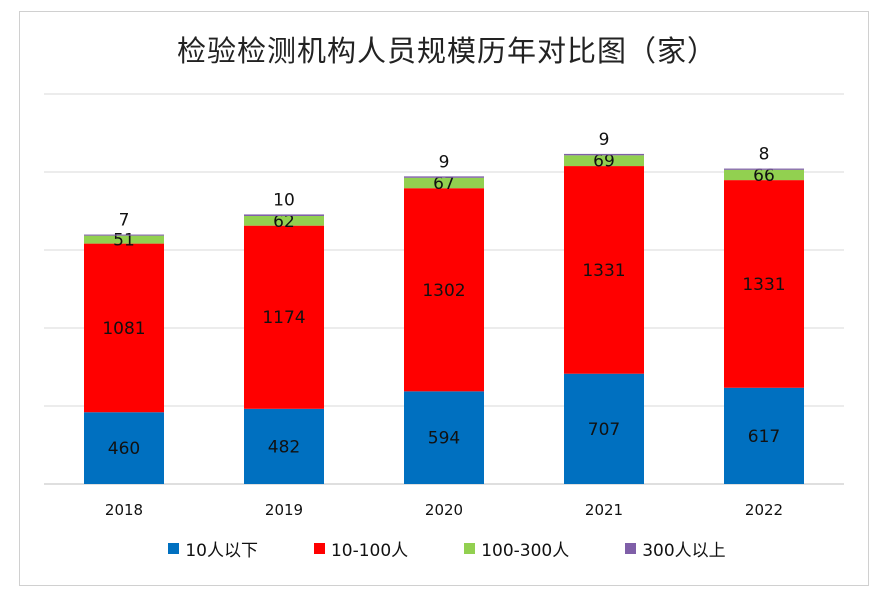 Image resolution: width=894 pixels, height=605 pixels. I want to click on data-label: 1302, so click(443, 291).